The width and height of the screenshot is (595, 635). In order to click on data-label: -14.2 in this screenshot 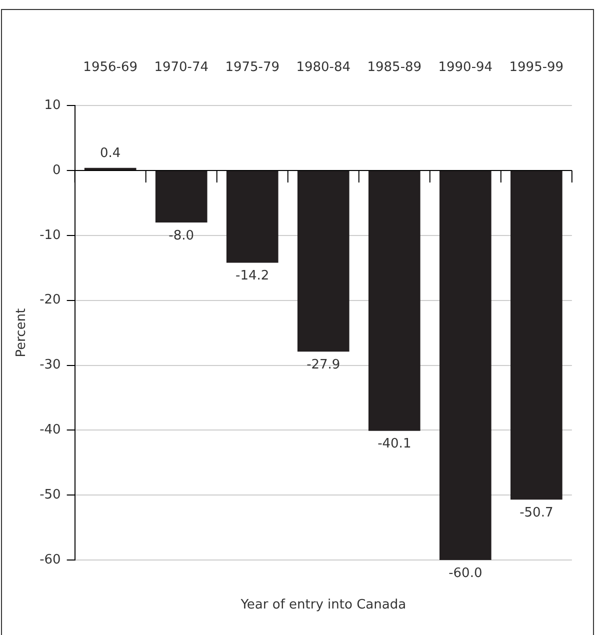, I will do `click(253, 276)`.